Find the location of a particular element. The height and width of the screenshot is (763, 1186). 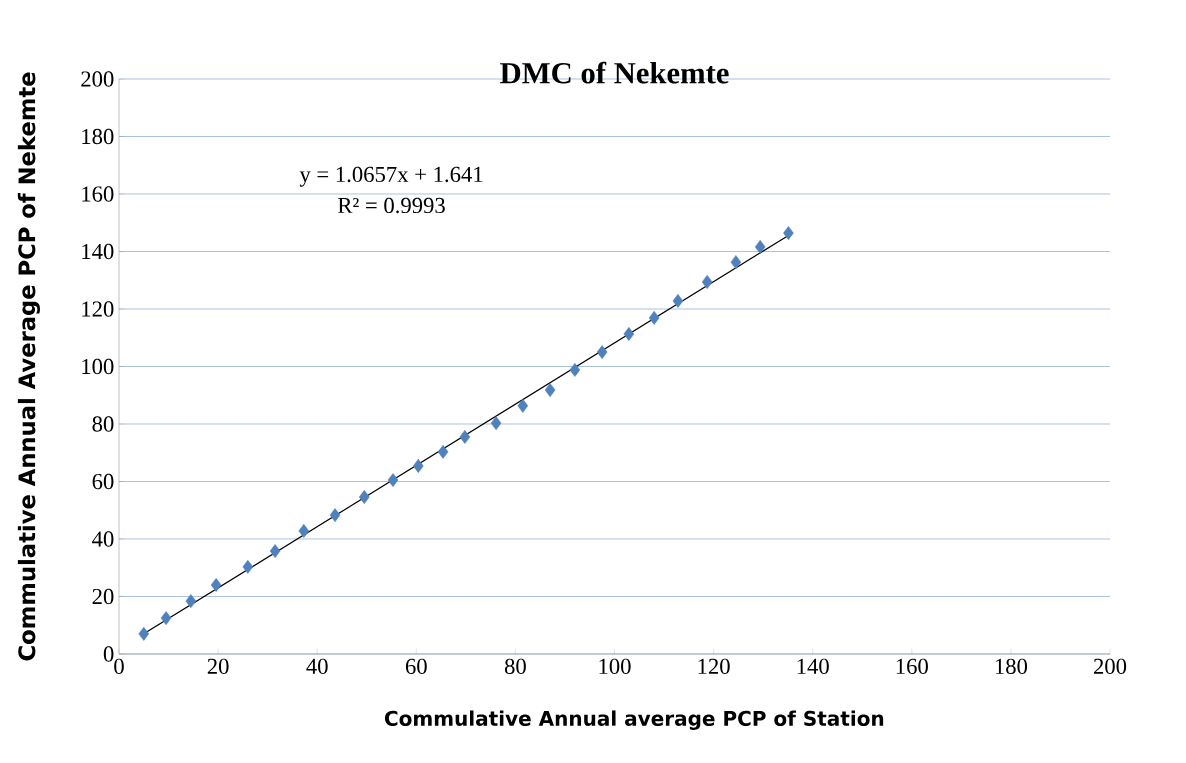

x-tick-label: 80 is located at coordinates (515, 666).